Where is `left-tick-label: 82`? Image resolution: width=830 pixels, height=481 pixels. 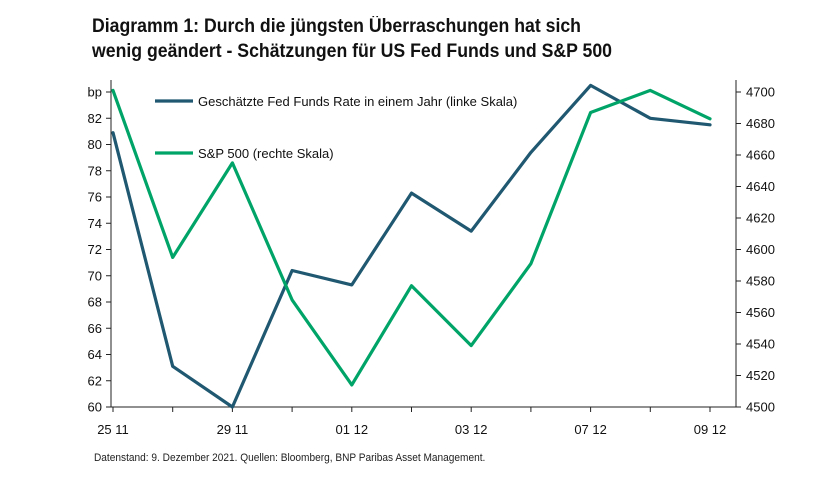 left-tick-label: 82 is located at coordinates (95, 118).